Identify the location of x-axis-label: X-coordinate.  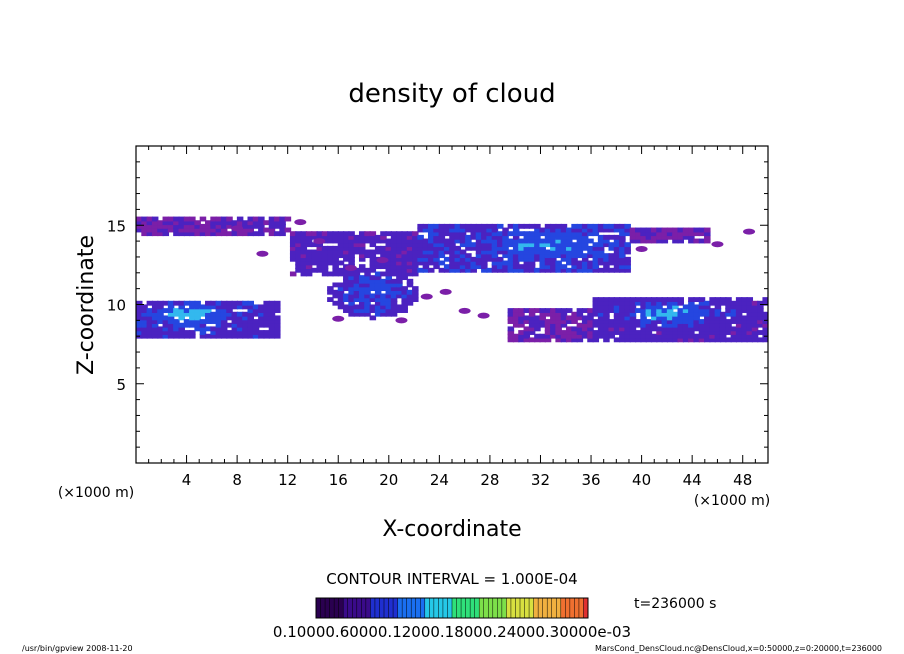
(451, 529).